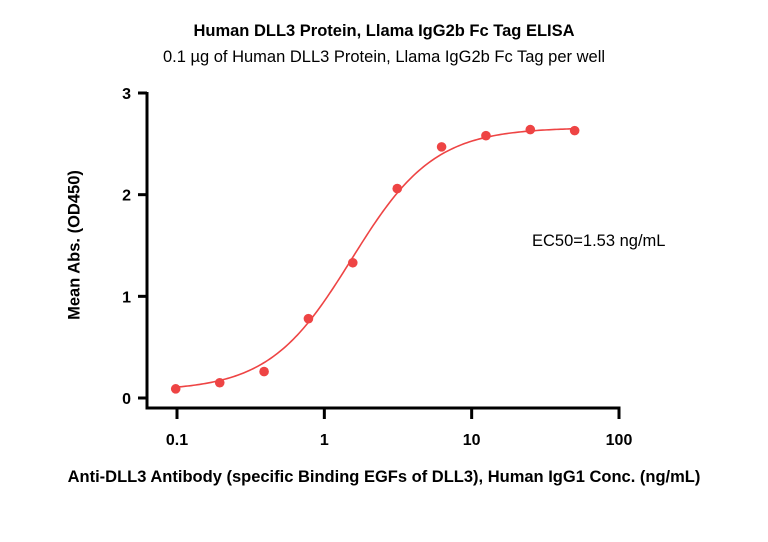 The image size is (768, 542). I want to click on y-tick-label: 1, so click(126, 297).